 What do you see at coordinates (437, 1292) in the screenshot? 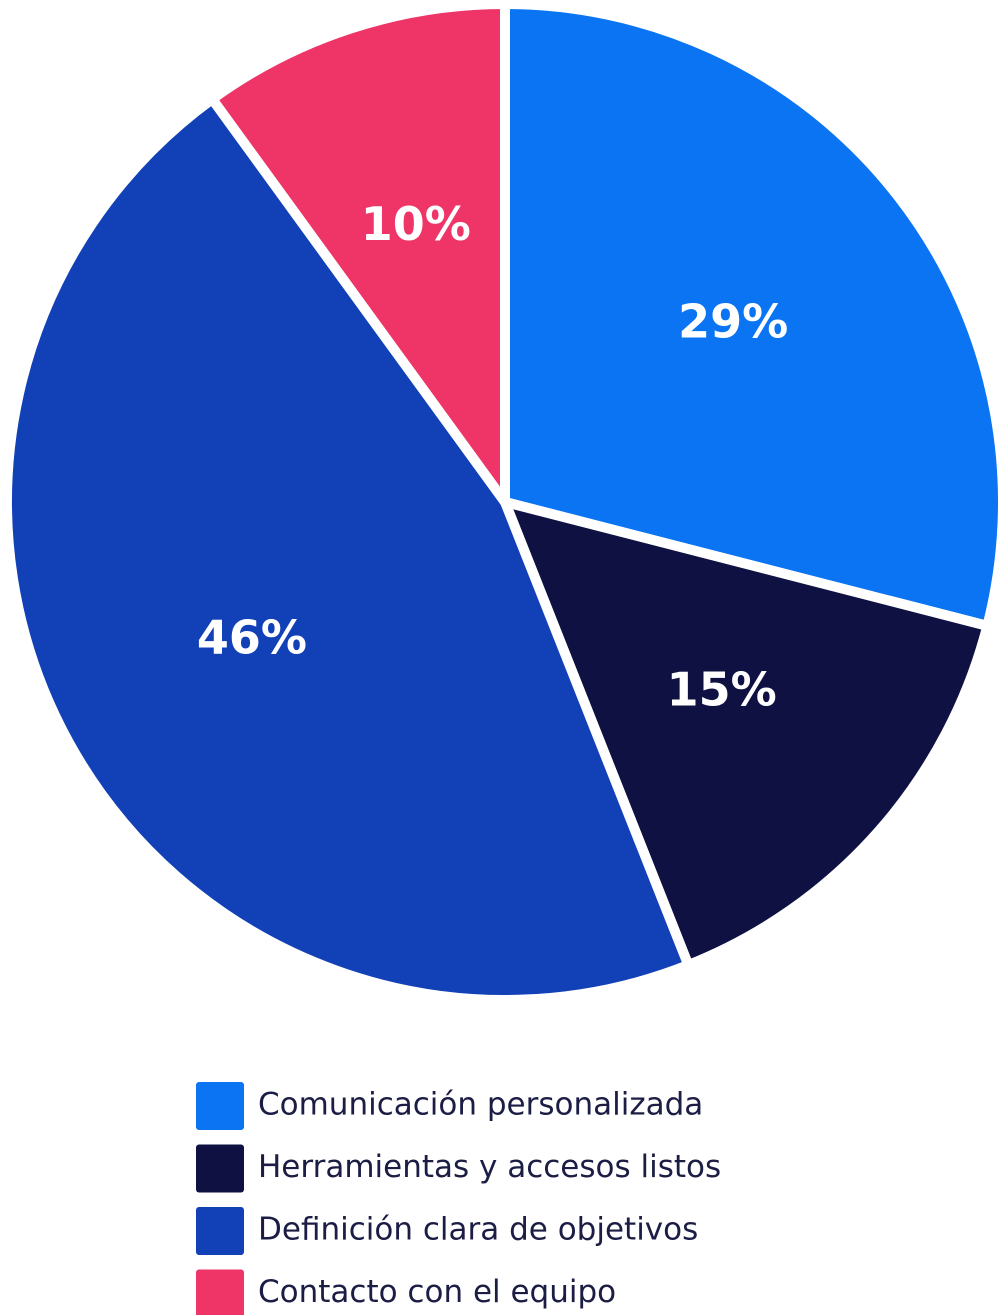
I see `legend-label: Contacto con el equipo` at bounding box center [437, 1292].